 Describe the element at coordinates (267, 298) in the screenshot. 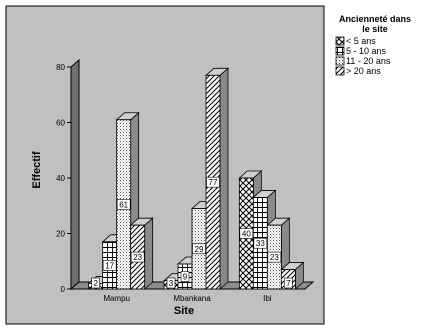

I see `x-tick-label: Ibi` at that location.